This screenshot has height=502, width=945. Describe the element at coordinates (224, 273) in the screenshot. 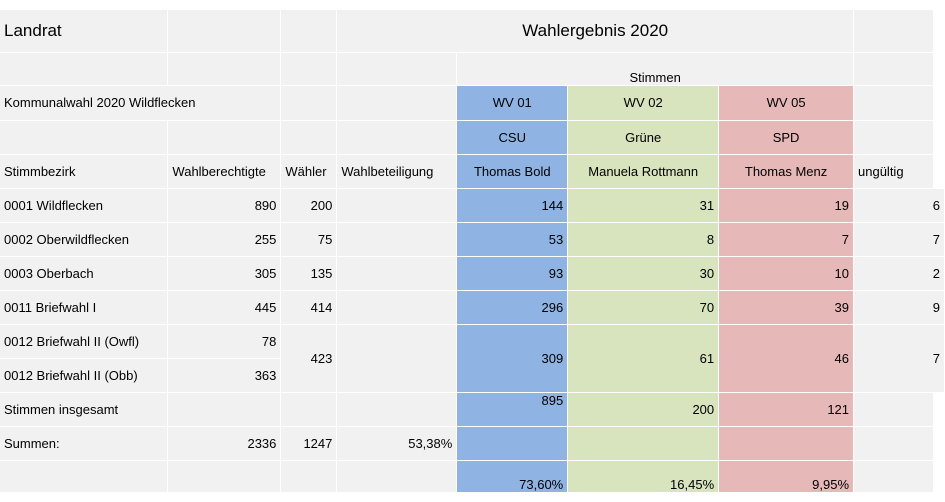

I see `eligible-cell: 305` at that location.